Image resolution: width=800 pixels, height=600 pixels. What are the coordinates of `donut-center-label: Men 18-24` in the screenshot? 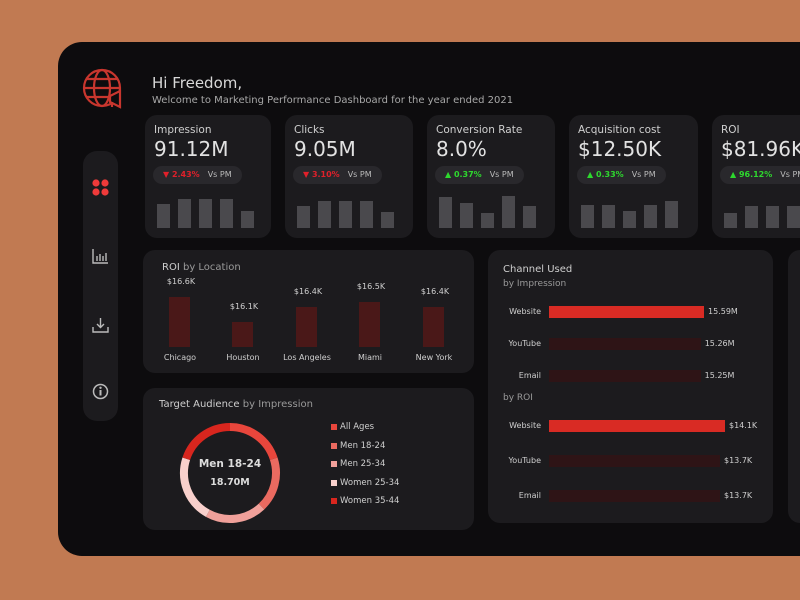 It's located at (230, 464).